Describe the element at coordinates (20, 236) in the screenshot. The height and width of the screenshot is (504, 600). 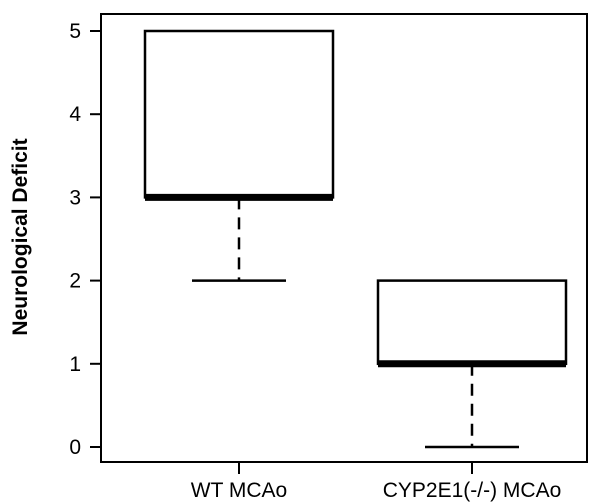
I see `y-axis-title: Neurological Deficit` at that location.